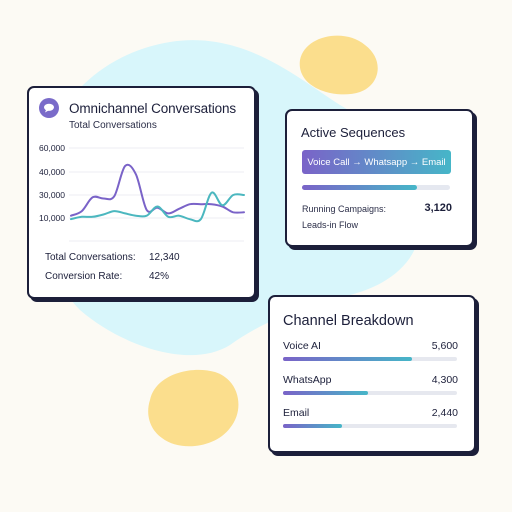  What do you see at coordinates (444, 413) in the screenshot?
I see `channel-value: 2,440` at bounding box center [444, 413].